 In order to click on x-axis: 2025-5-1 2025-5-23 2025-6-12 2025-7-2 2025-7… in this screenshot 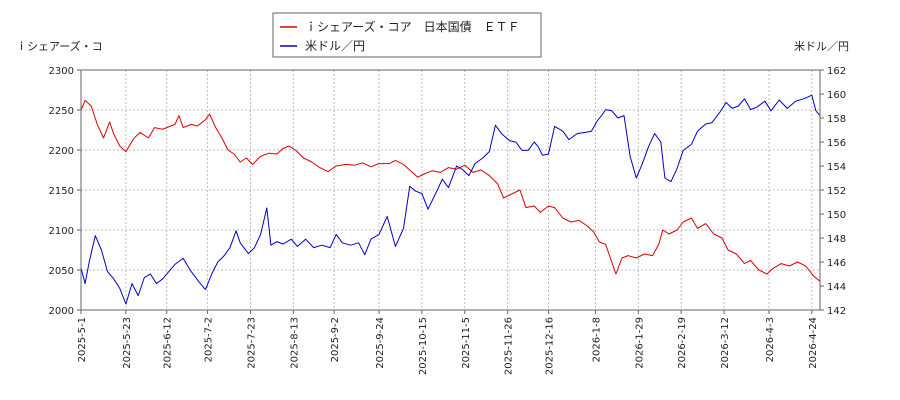, I will do `click(448, 342)`.